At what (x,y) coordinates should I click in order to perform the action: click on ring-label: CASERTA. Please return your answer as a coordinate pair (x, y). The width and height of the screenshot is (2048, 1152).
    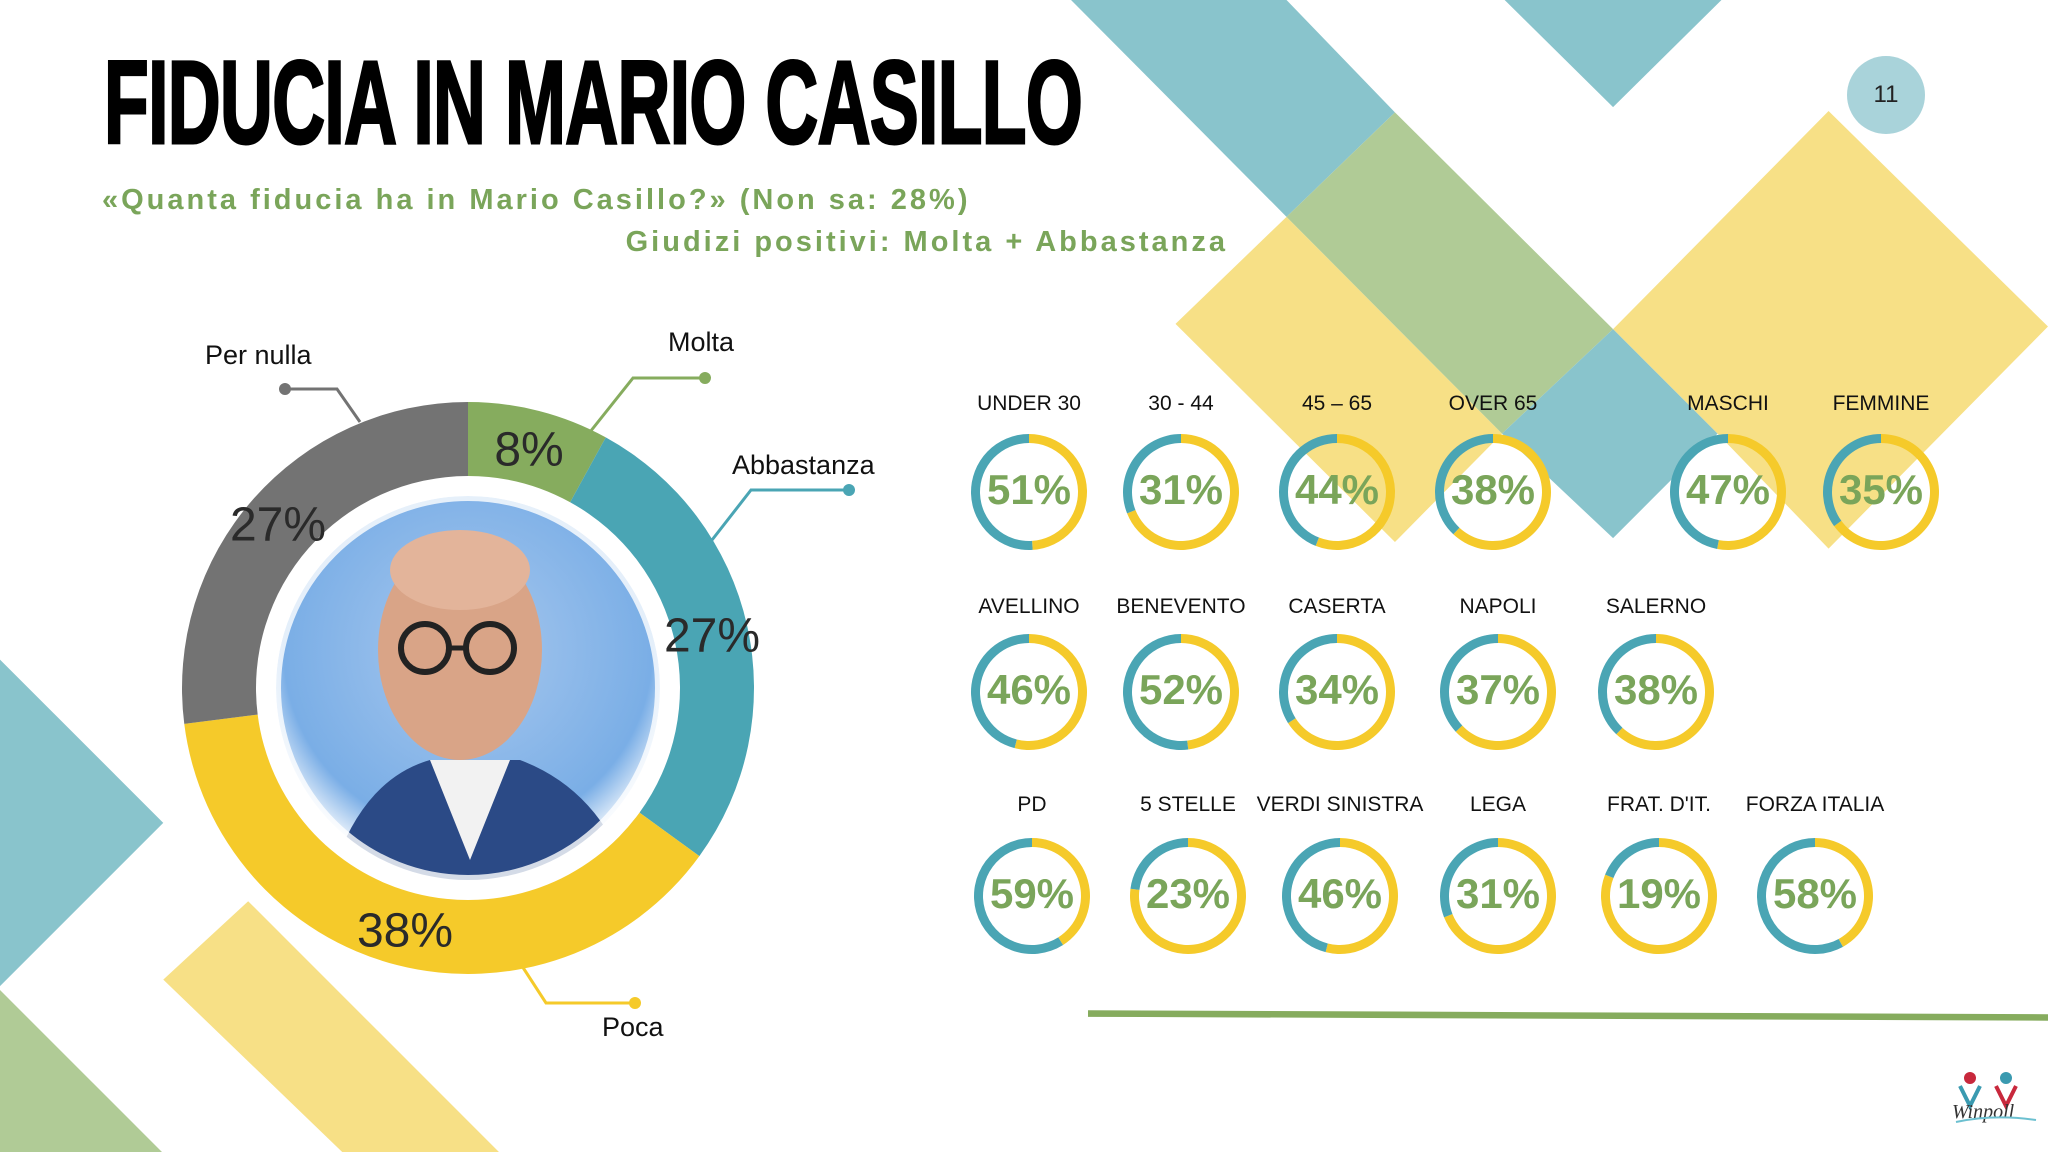
    Looking at the image, I should click on (1337, 606).